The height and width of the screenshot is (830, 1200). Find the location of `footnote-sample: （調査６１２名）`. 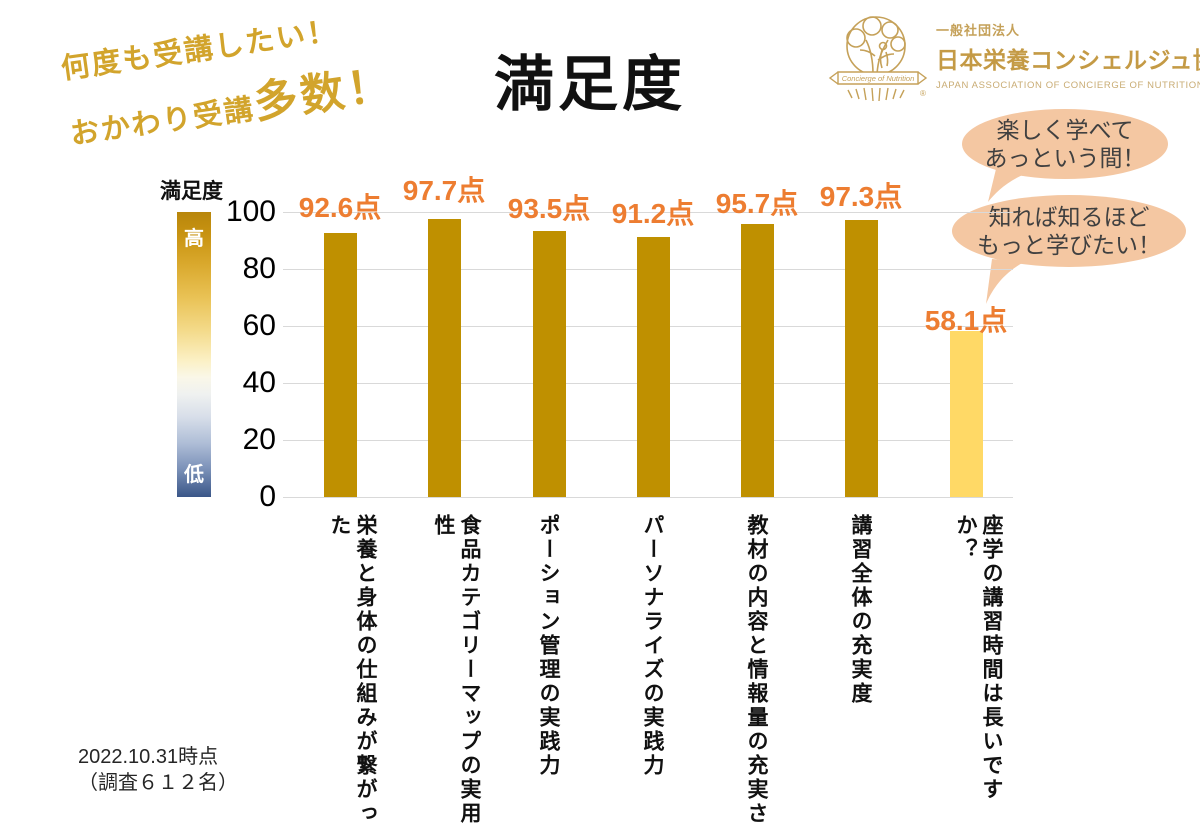

footnote-sample: （調査６１２名） is located at coordinates (158, 783).